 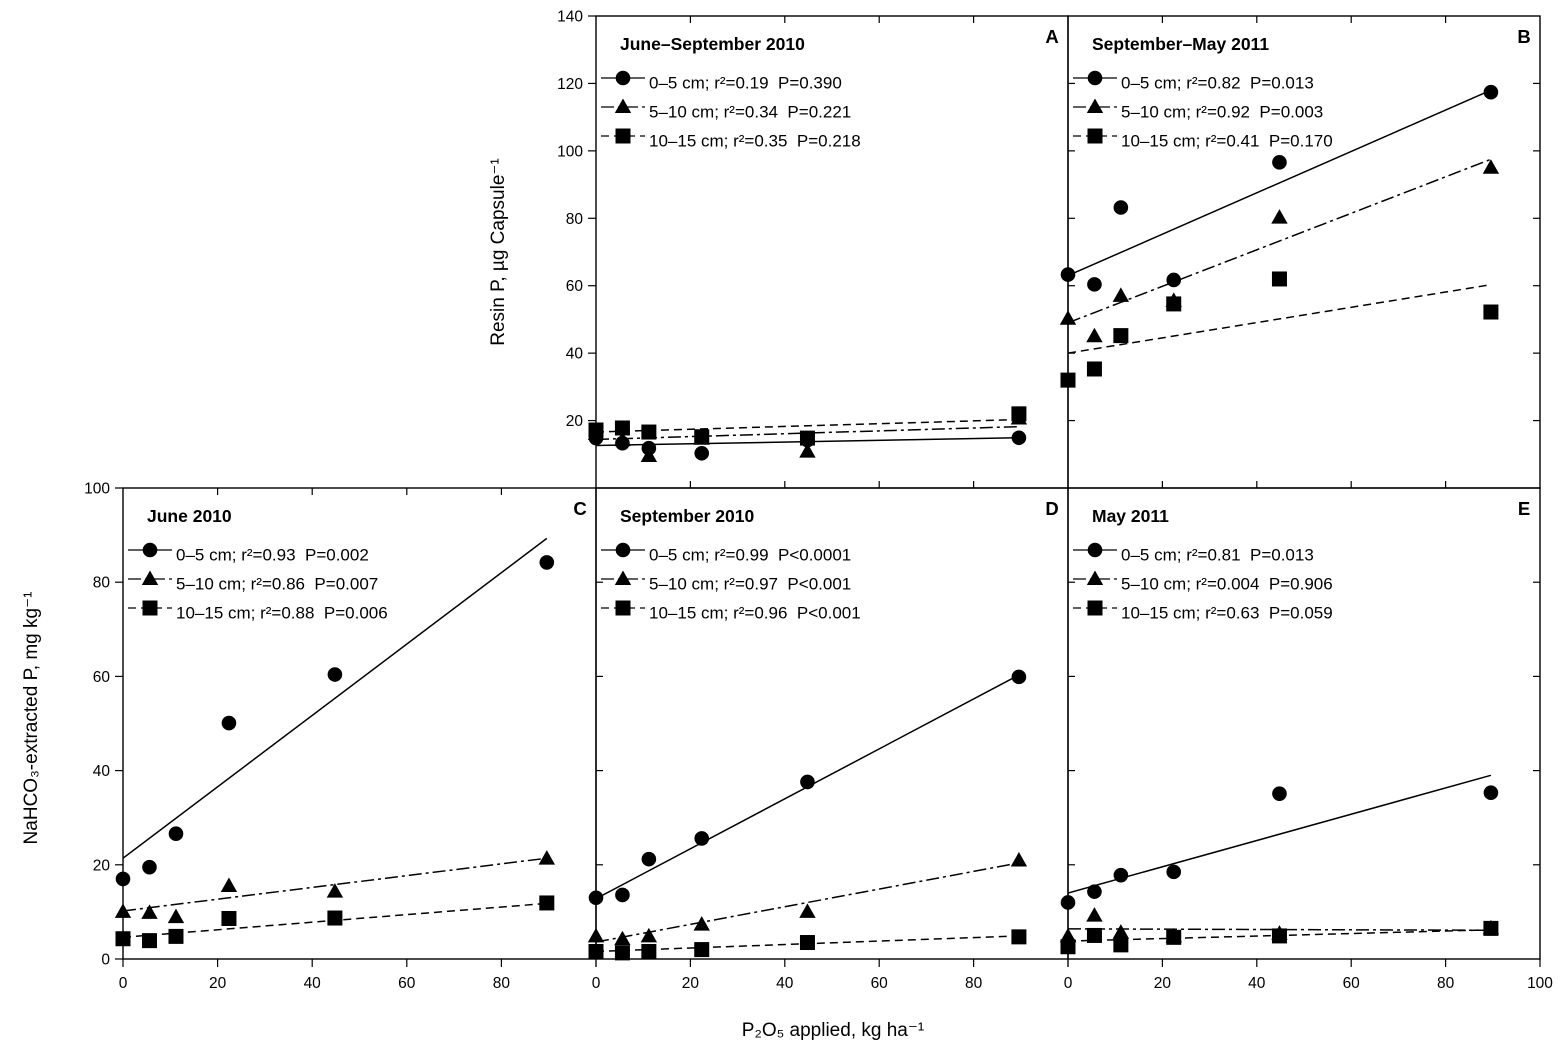 What do you see at coordinates (1130, 516) in the screenshot?
I see `panel-title: May 2011` at bounding box center [1130, 516].